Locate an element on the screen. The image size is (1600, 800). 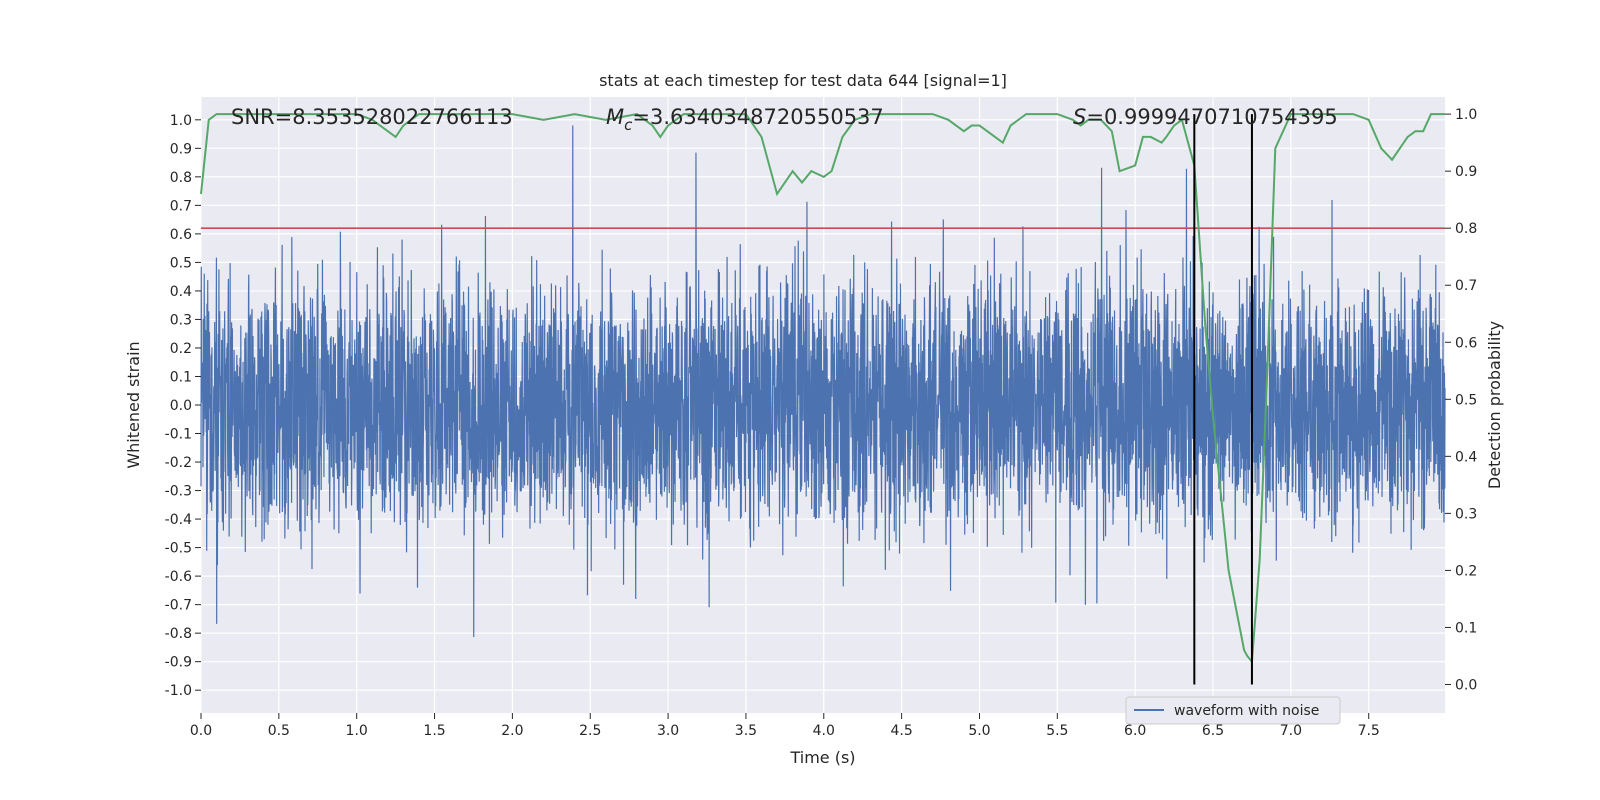
y2-axis-ticks: 1.0 0.9 0.8 0.7 0.6 0.5 0.4 0.3 0.2 0.1 0.0 is located at coordinates (1461, 400).